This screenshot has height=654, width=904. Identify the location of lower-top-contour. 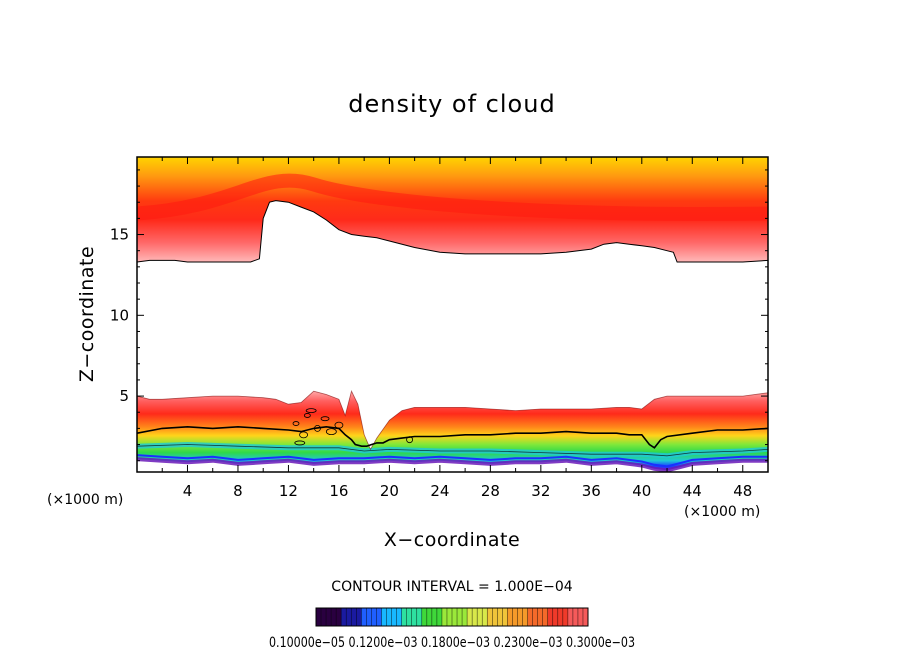
(452, 420).